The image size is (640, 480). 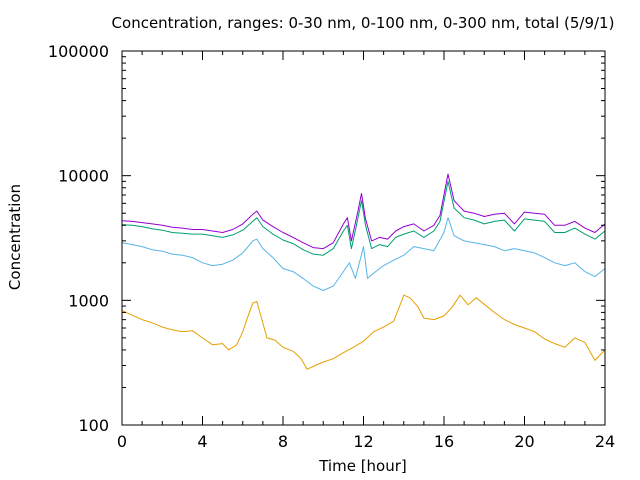 I want to click on y-tick-label: 1000, so click(x=88, y=300).